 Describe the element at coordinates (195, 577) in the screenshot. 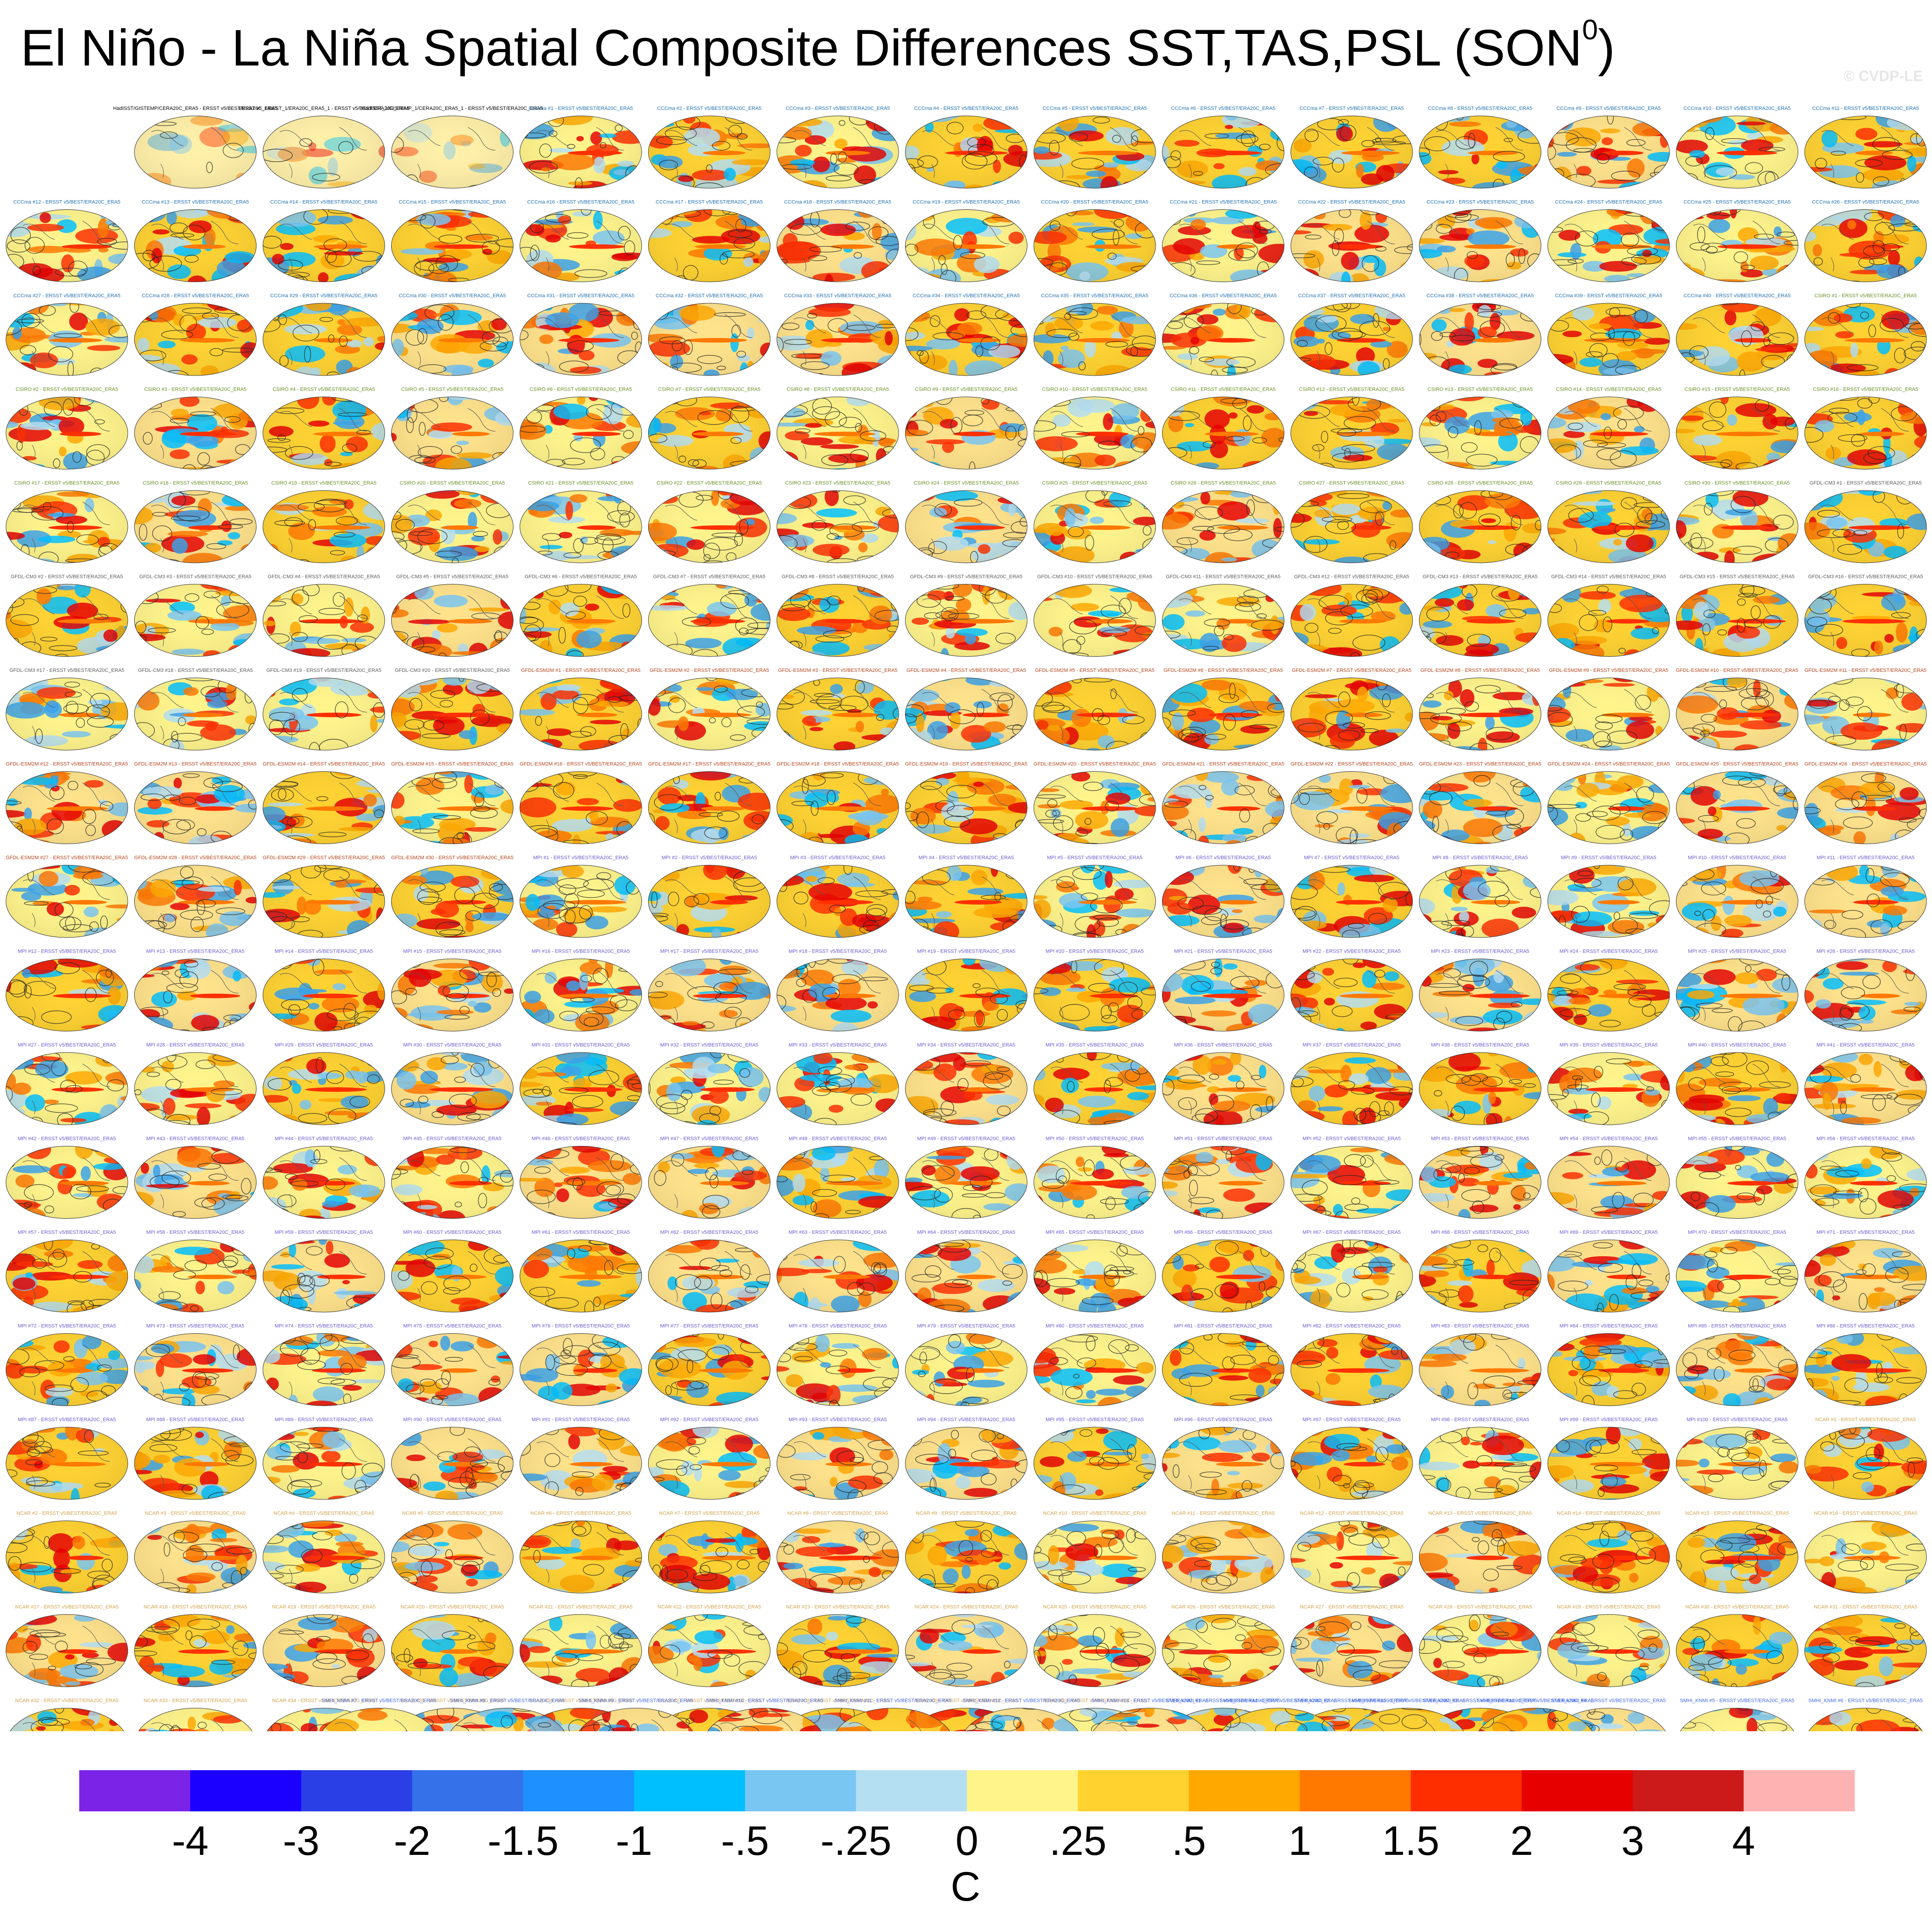

I see `panel-label: GFDL-CM3 #3 - ERSST v5/BEST/ERA20C_ERA5` at that location.